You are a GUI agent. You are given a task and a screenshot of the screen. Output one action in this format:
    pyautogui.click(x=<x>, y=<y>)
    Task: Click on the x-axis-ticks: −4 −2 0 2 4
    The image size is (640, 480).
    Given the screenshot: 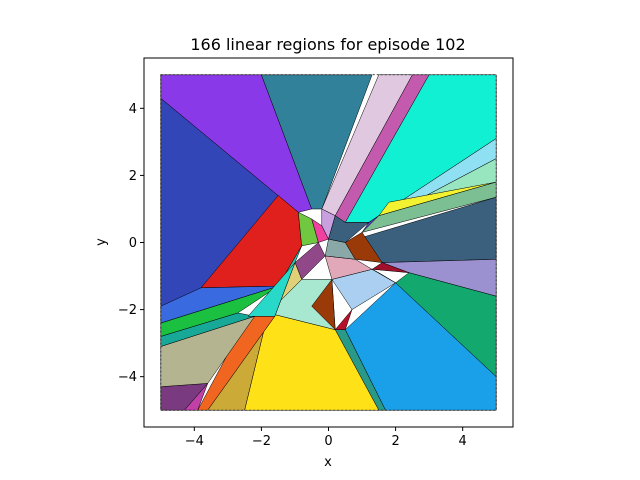 What is the action you would take?
    pyautogui.click(x=326, y=438)
    